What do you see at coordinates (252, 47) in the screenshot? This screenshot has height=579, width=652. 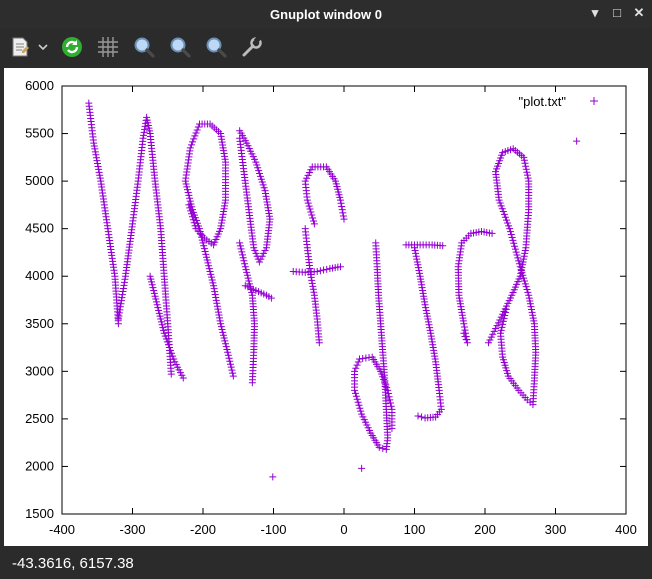 I see `settings-button` at bounding box center [252, 47].